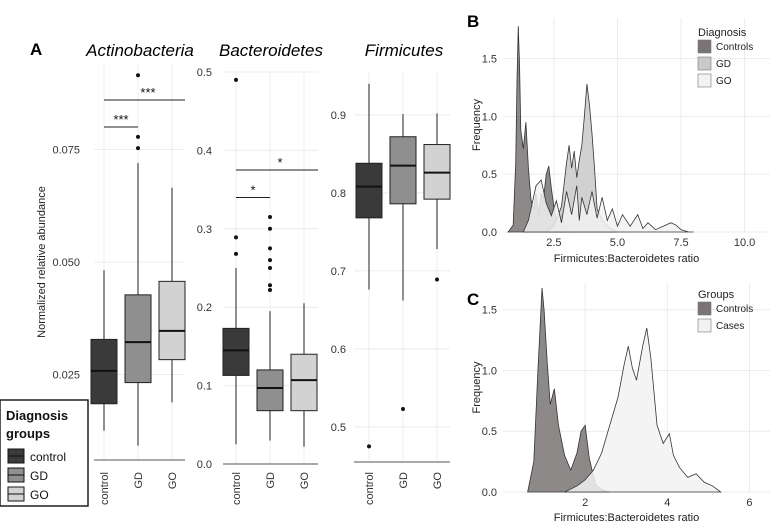 This screenshot has height=531, width=778. What do you see at coordinates (553, 243) in the screenshot?
I see `x-tick-label: 2.5` at bounding box center [553, 243].